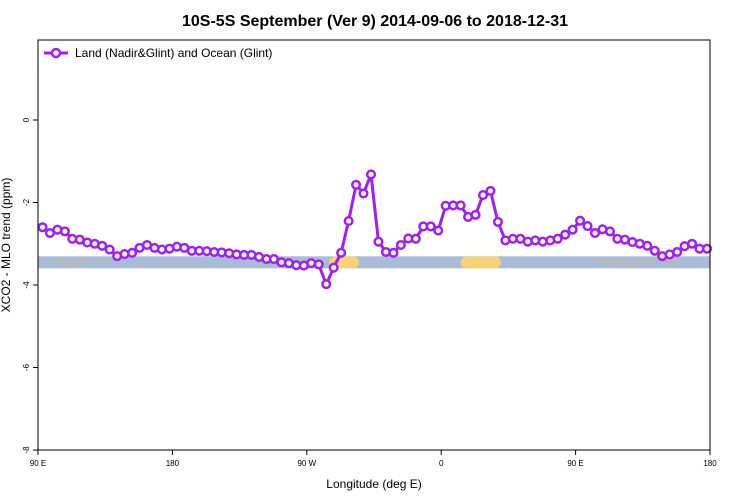 The width and height of the screenshot is (750, 500). I want to click on y-axis: 0 -2 -4 -6 -8, so click(30, 285).